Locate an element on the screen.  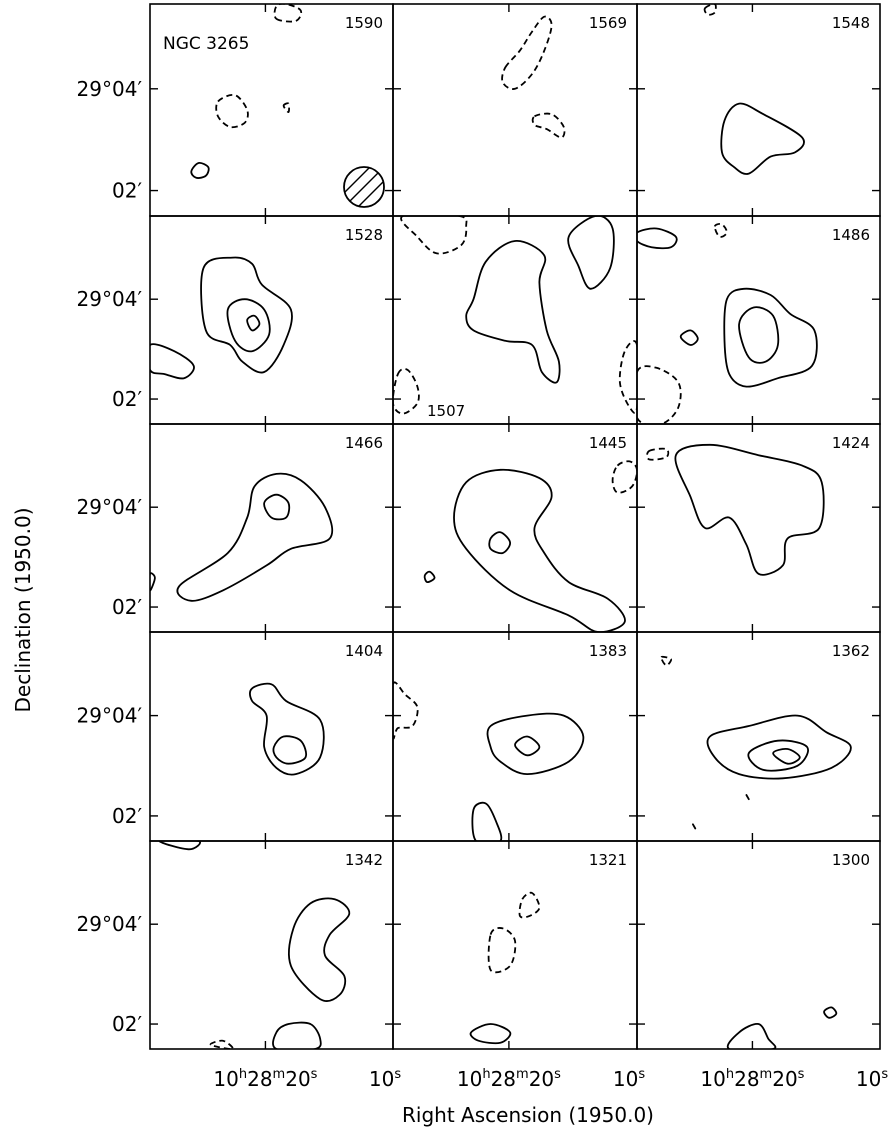
channel-velocity-label: 1321 is located at coordinates (608, 860).